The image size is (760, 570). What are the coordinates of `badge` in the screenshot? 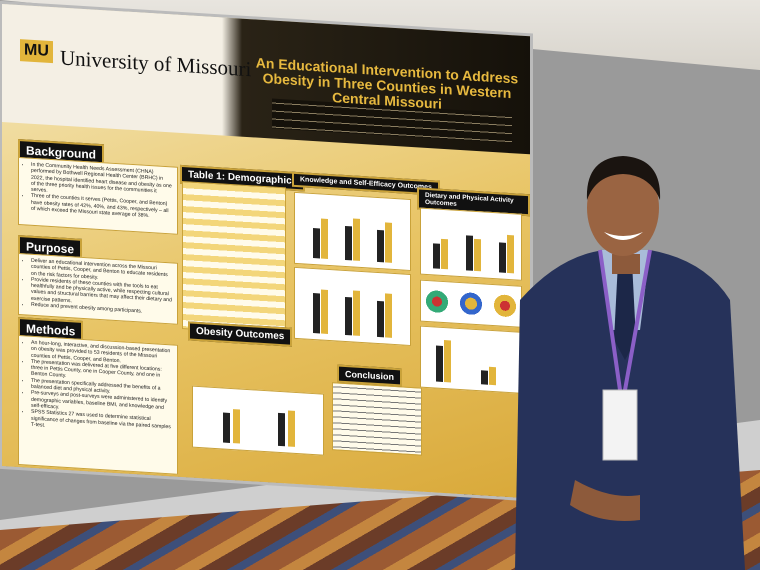 It's located at (620, 425).